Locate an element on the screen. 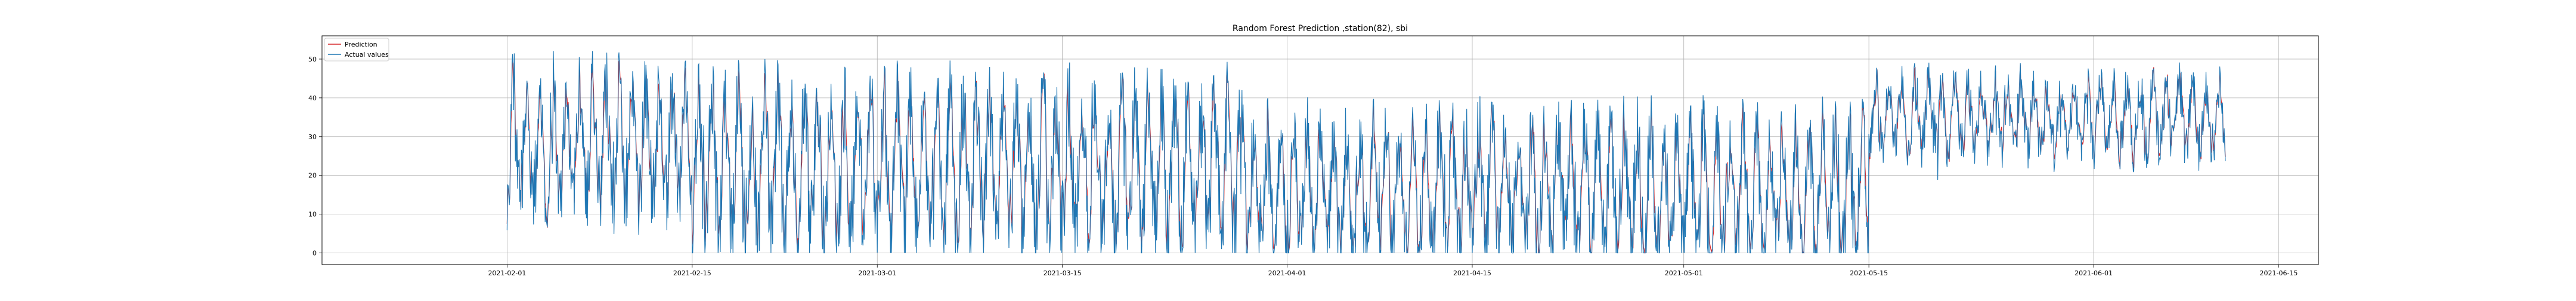  x-tick-label: 2021-05-15 is located at coordinates (1869, 273).